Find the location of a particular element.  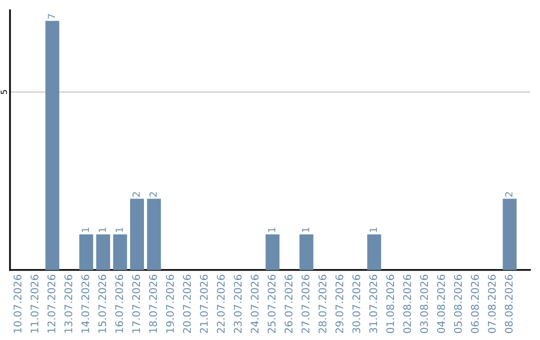

x-tick-label: 02.08.2026 is located at coordinates (407, 304).